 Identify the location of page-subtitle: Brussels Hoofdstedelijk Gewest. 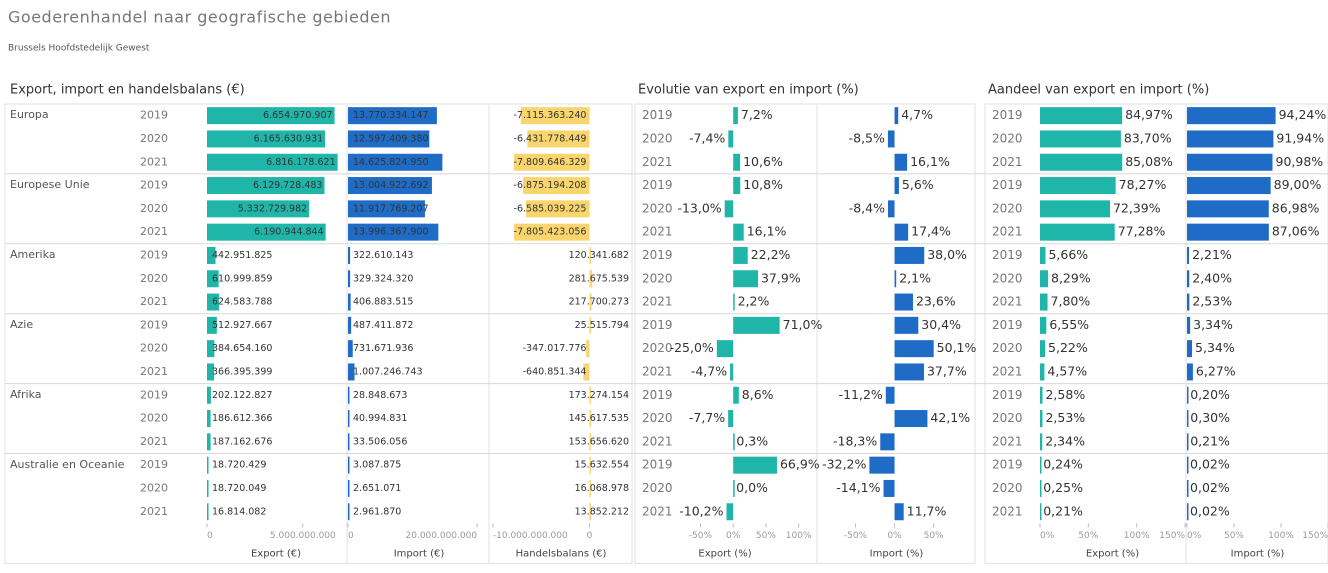
(79, 49).